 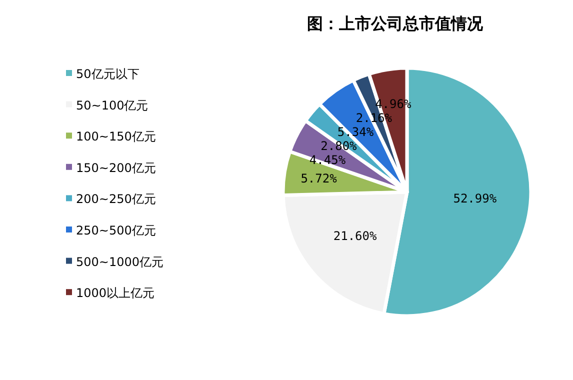 What do you see at coordinates (108, 74) in the screenshot?
I see `legend-label: 50亿元以下` at bounding box center [108, 74].